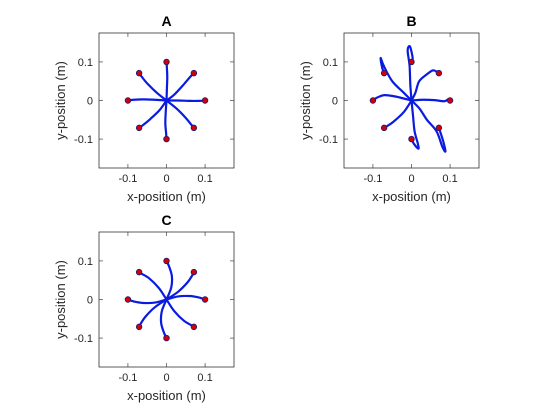 This screenshot has width=560, height=420. Describe the element at coordinates (411, 21) in the screenshot. I see `panel-title: B` at that location.